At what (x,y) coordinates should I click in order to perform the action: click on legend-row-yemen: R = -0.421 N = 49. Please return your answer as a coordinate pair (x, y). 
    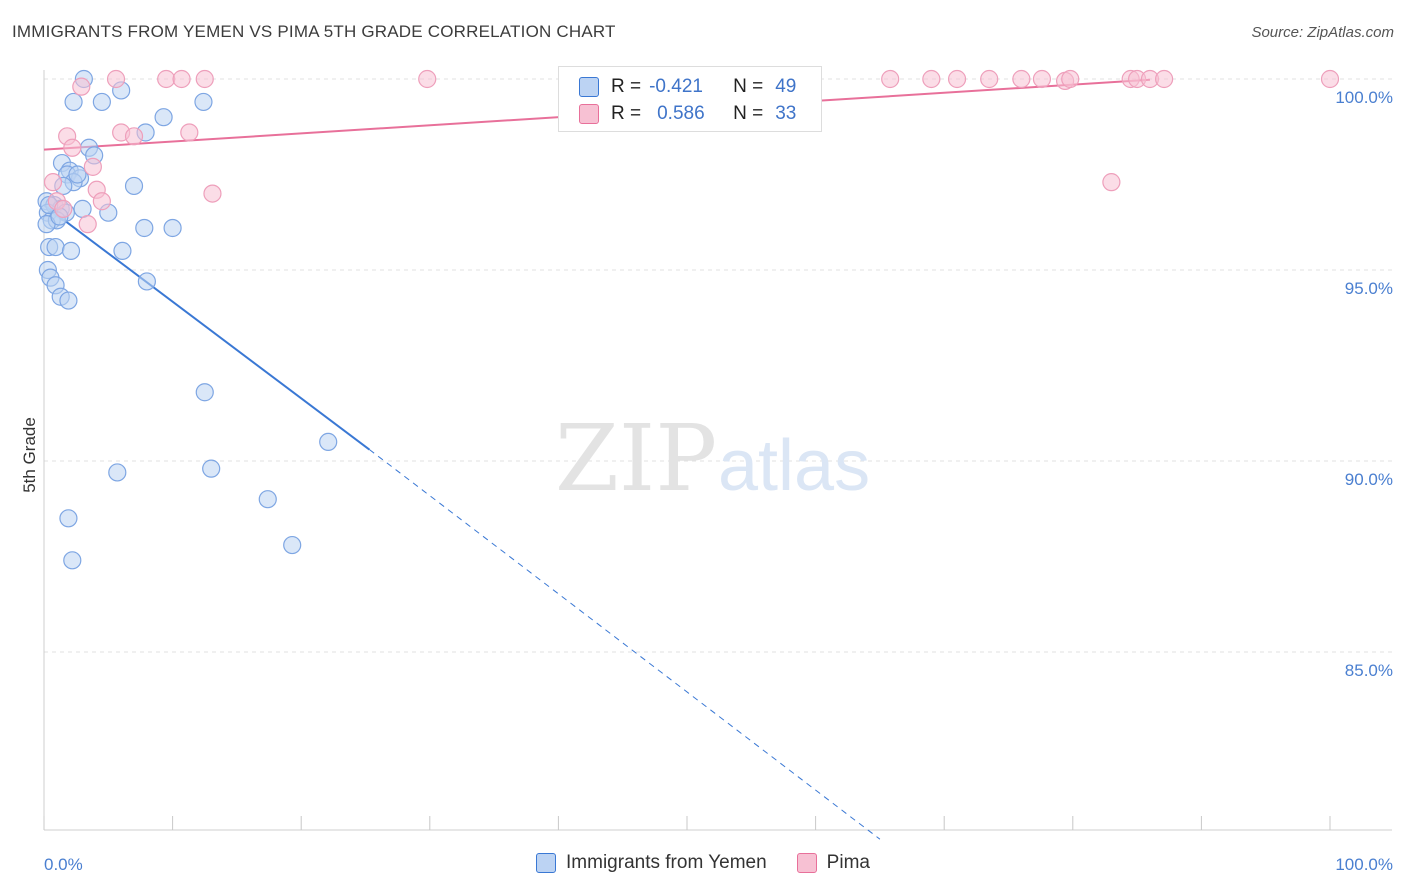
    Looking at the image, I should click on (687, 87).